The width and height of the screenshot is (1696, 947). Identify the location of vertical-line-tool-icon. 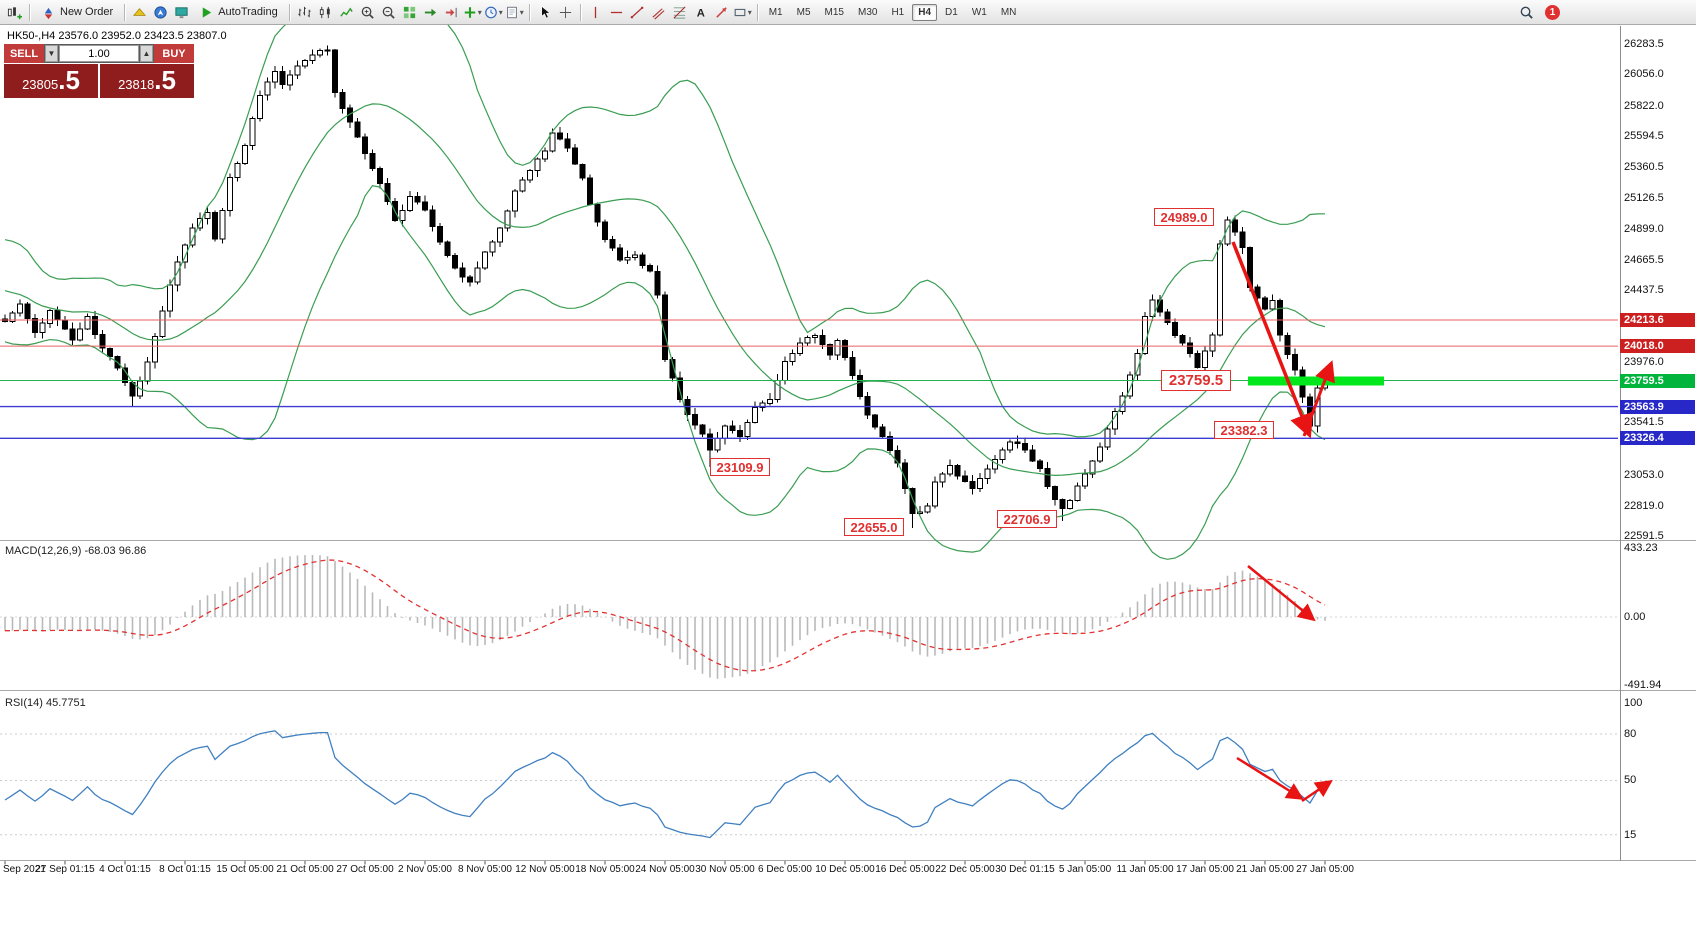
(595, 12).